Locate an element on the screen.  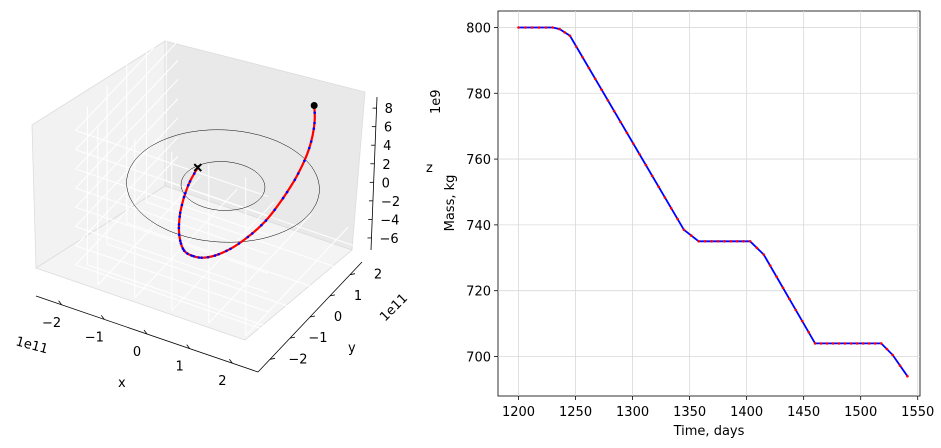
x-tick-label: −1 is located at coordinates (94, 337).